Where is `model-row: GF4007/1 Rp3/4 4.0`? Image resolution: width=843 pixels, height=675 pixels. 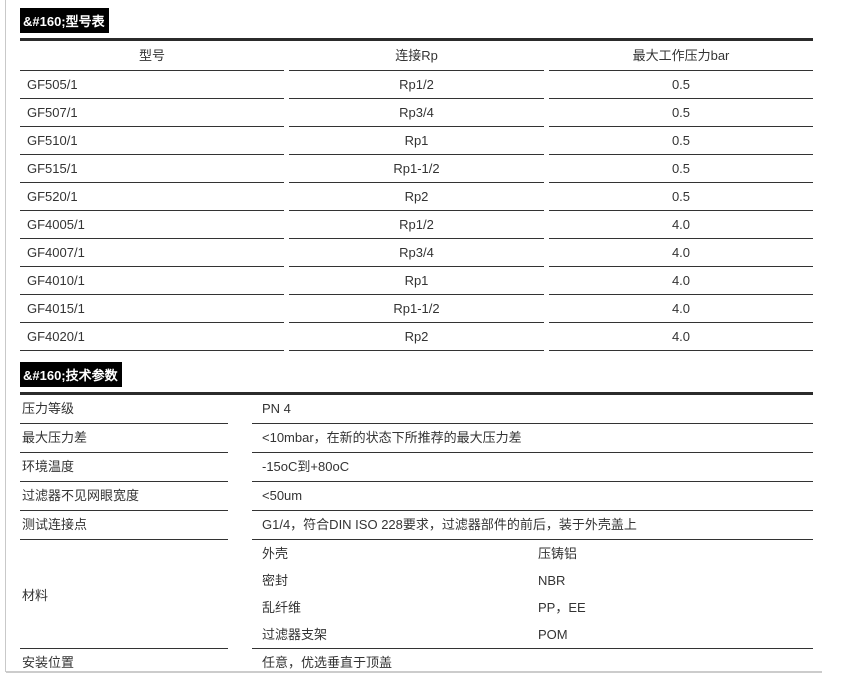 model-row: GF4007/1 Rp3/4 4.0 is located at coordinates (416, 253).